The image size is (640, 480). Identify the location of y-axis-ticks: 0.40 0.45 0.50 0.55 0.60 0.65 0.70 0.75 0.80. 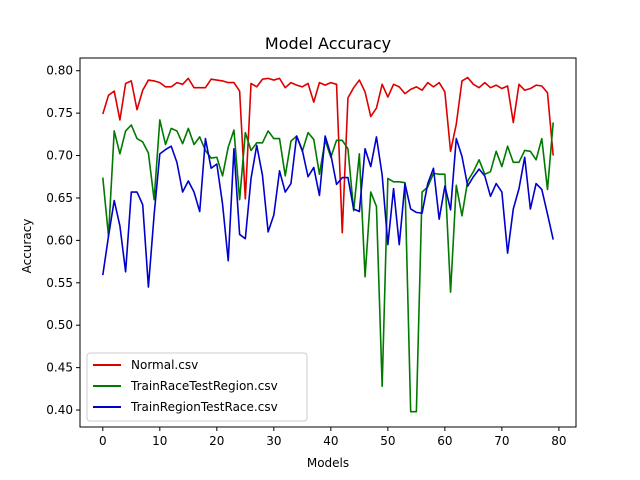
(63, 240).